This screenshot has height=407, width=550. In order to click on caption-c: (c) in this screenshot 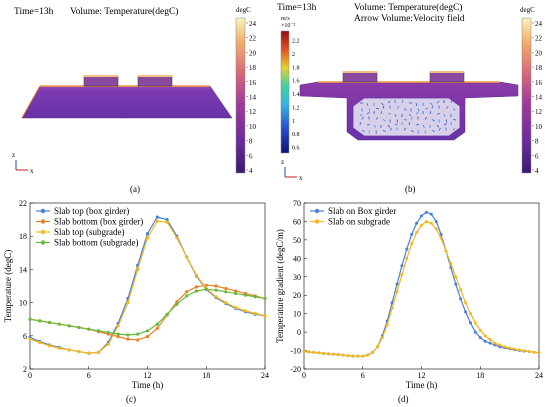, I will do `click(131, 399)`.